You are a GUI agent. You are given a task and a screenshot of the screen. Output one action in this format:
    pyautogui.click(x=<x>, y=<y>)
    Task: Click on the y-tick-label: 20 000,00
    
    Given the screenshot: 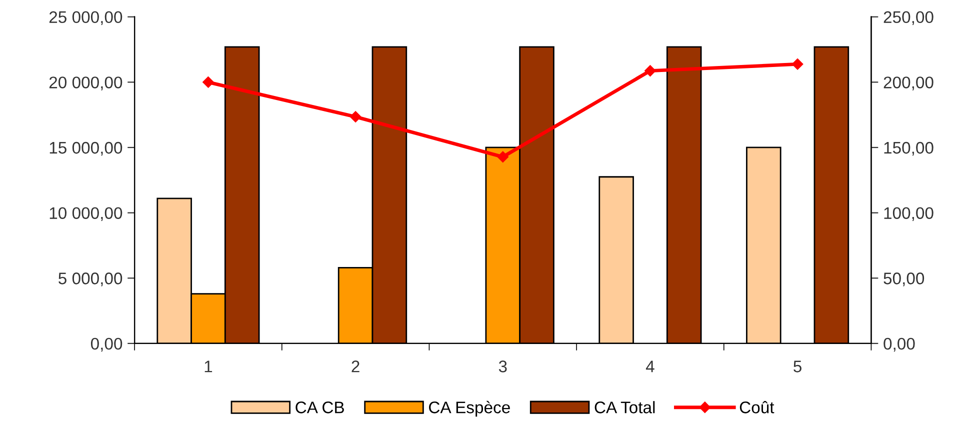 What is the action you would take?
    pyautogui.click(x=85, y=83)
    